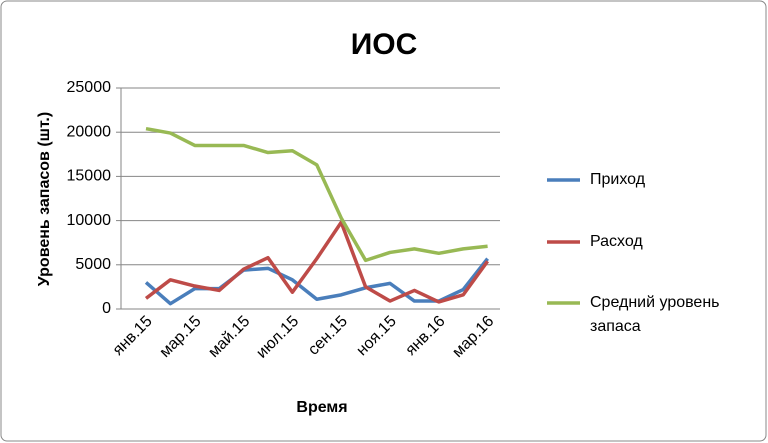 This screenshot has height=443, width=768. Describe the element at coordinates (384, 44) in the screenshot. I see `chart-title: ИОС` at that location.